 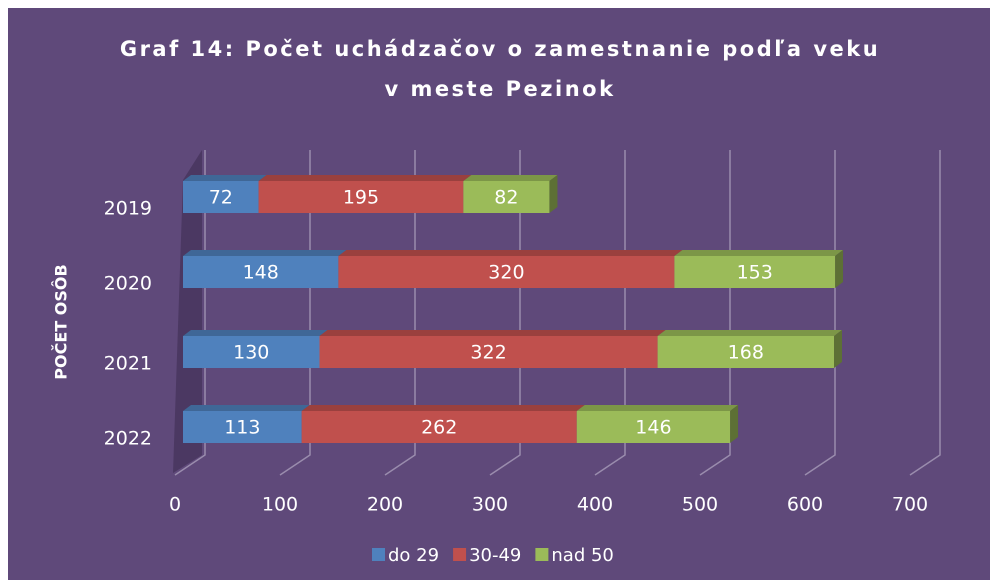 I want to click on data-label: 148, so click(x=261, y=273).